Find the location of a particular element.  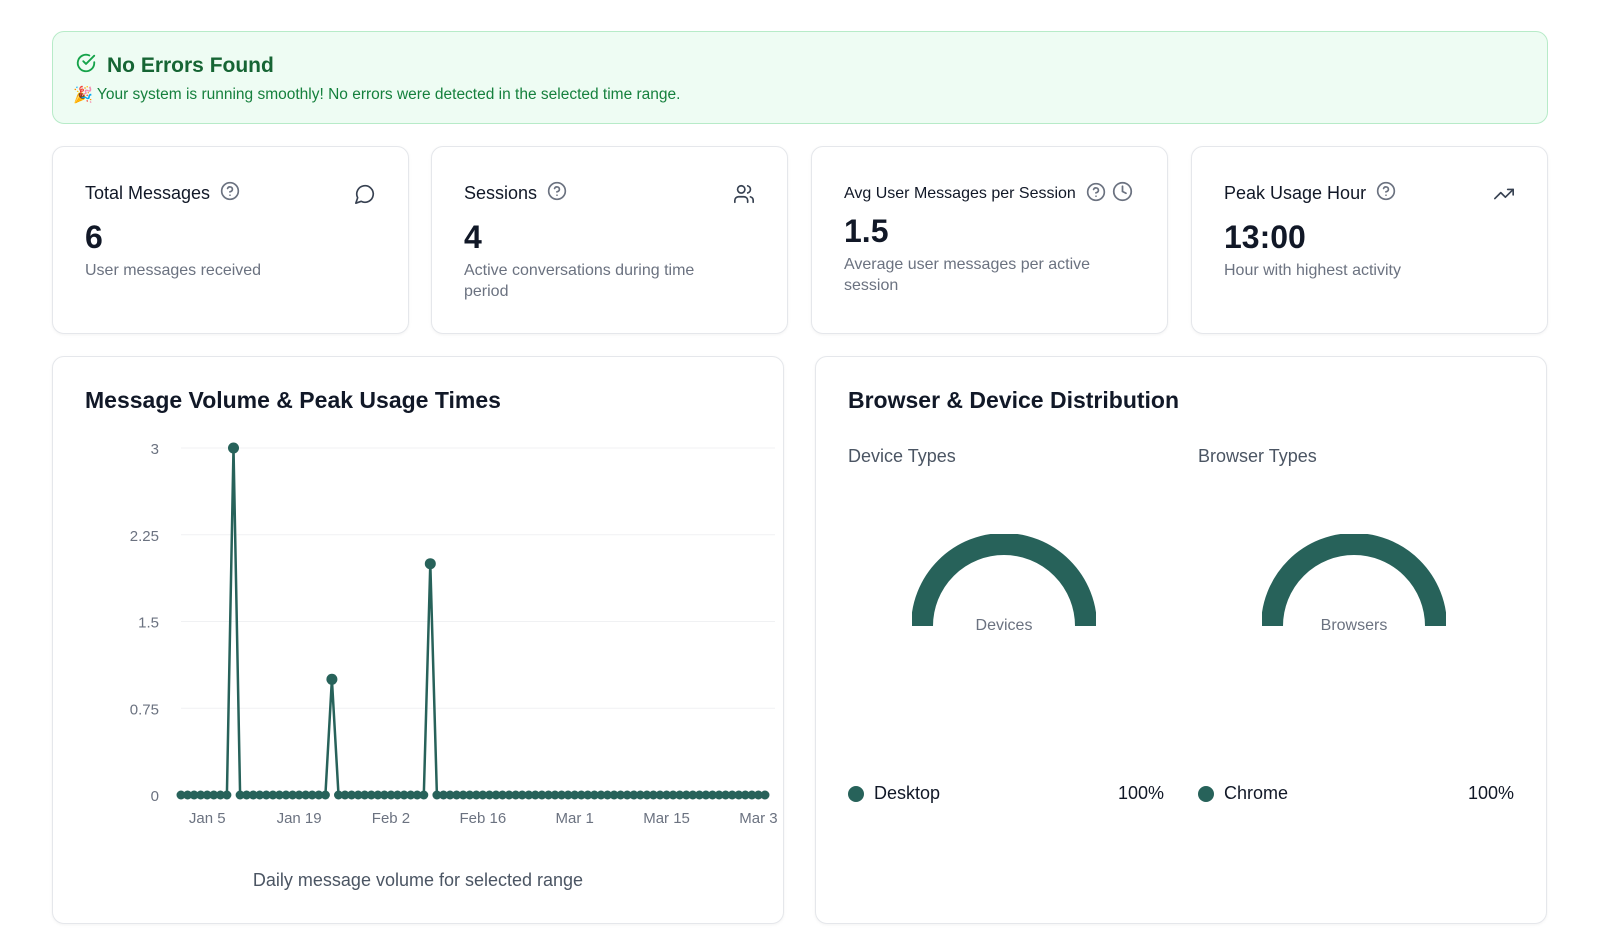

x-tick-label: Feb 2 is located at coordinates (391, 818).